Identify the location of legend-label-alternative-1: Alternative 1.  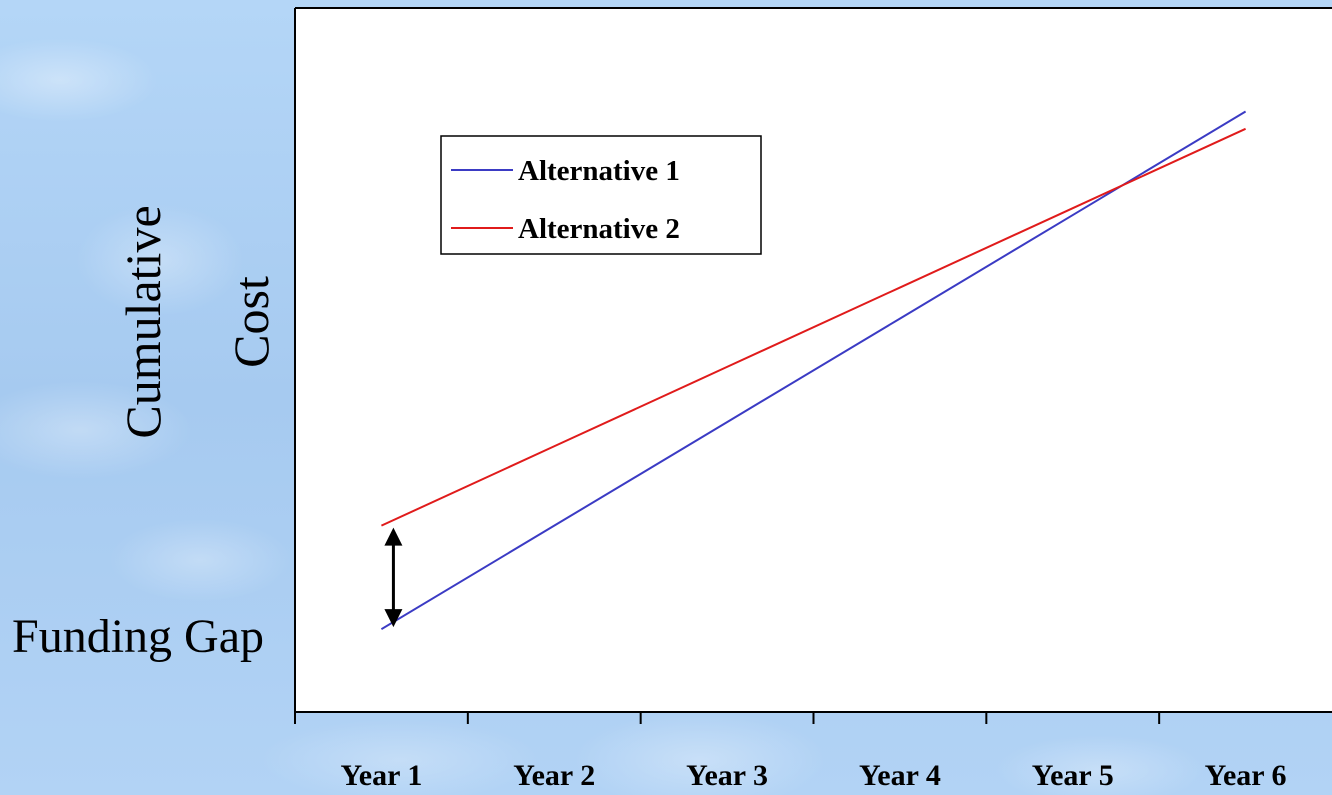
(599, 171).